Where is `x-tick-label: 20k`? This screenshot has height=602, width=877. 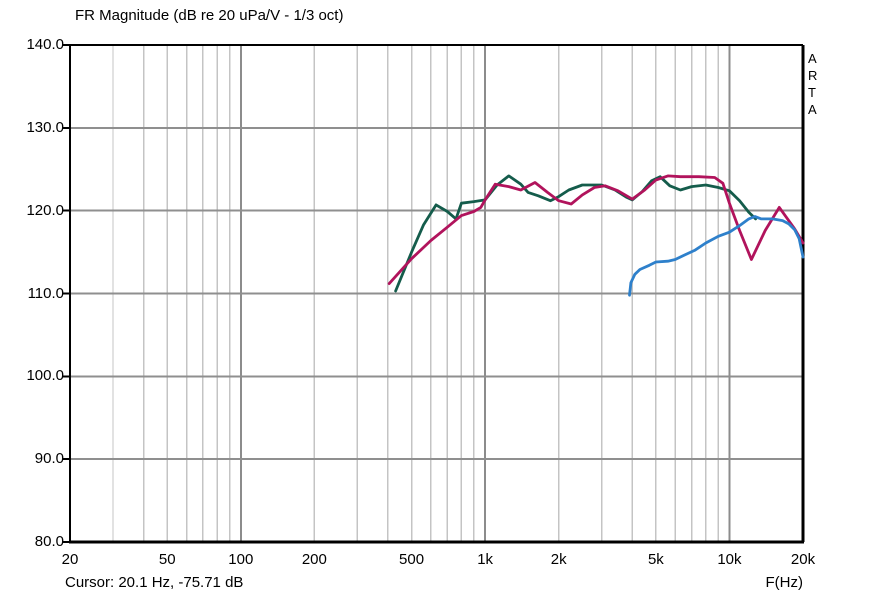 x-tick-label: 20k is located at coordinates (803, 559).